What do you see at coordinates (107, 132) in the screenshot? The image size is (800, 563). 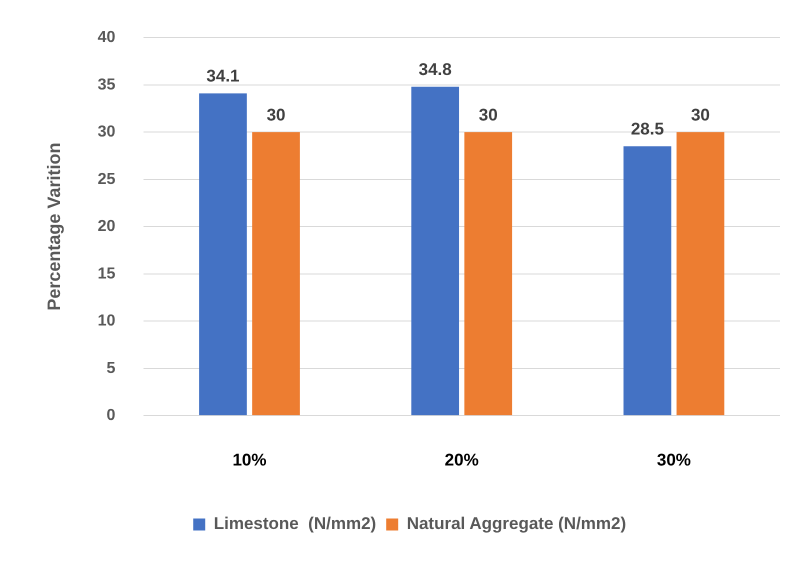 I see `y-tick-label: 30` at bounding box center [107, 132].